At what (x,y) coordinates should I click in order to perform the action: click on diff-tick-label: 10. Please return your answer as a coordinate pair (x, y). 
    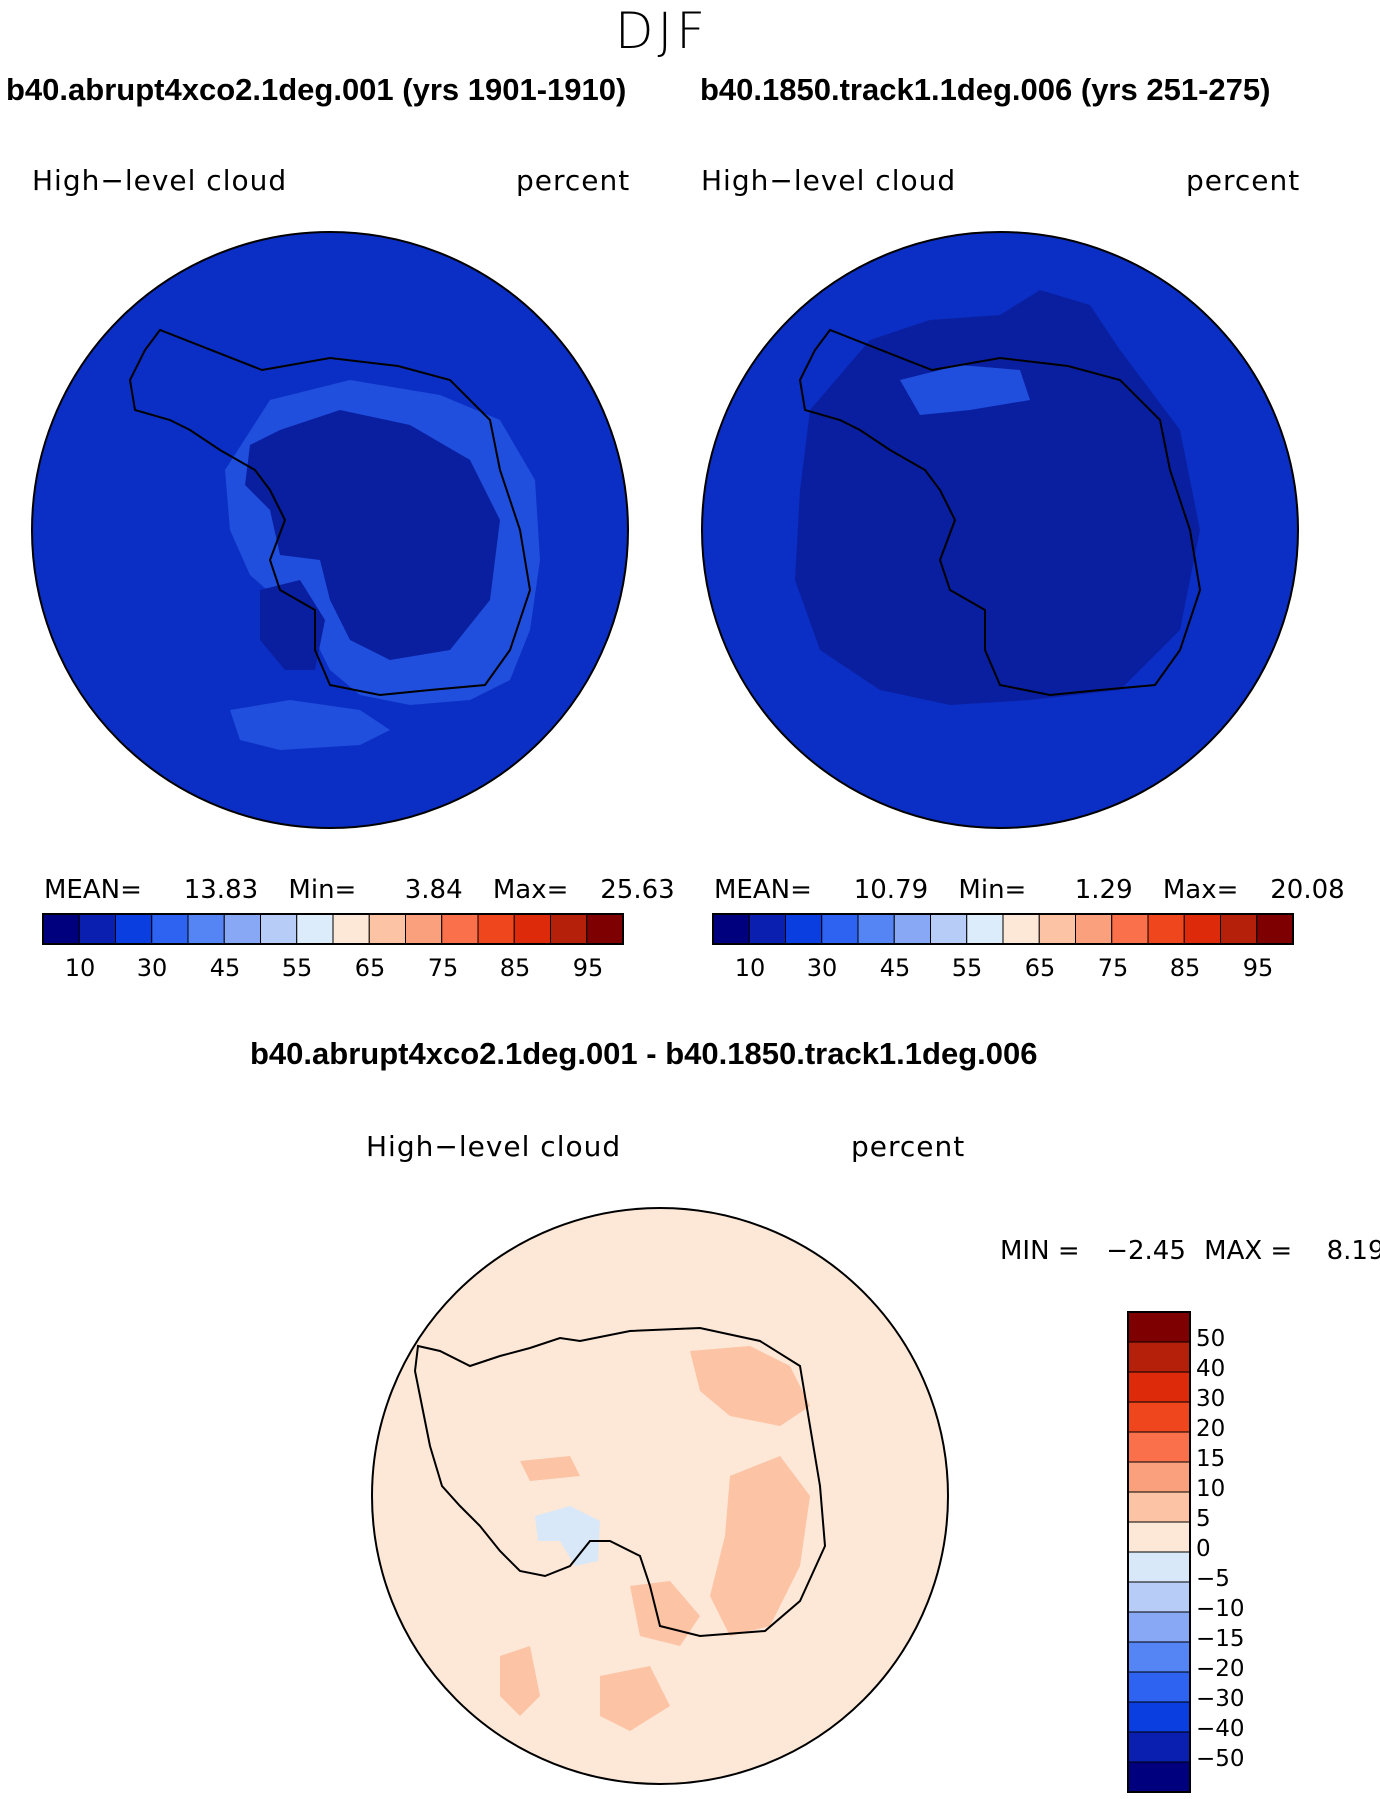
    Looking at the image, I should click on (1211, 1489).